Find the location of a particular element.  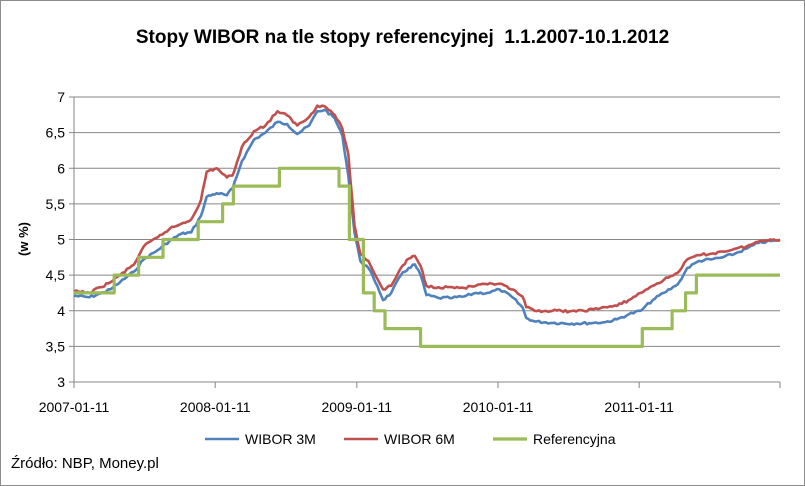

legend-label: WIBOR 6M is located at coordinates (419, 439).